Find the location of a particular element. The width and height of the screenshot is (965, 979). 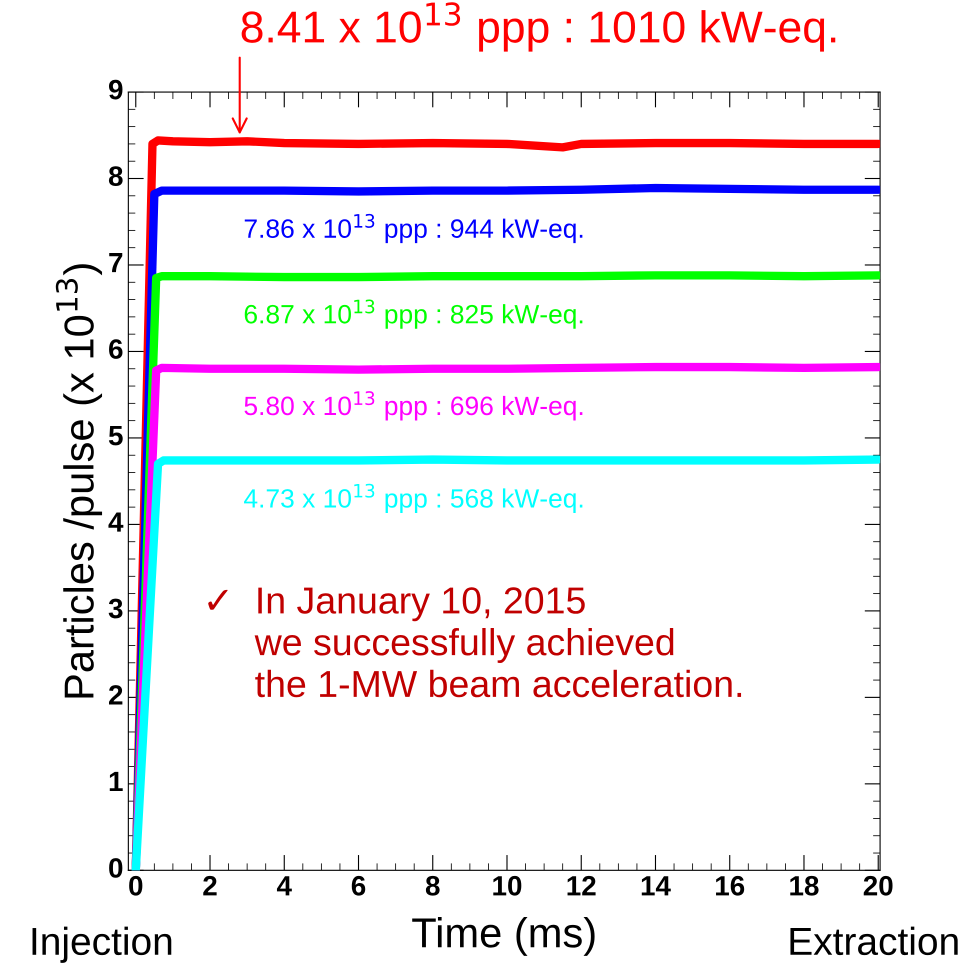

x-tick-label: 18 is located at coordinates (804, 886).